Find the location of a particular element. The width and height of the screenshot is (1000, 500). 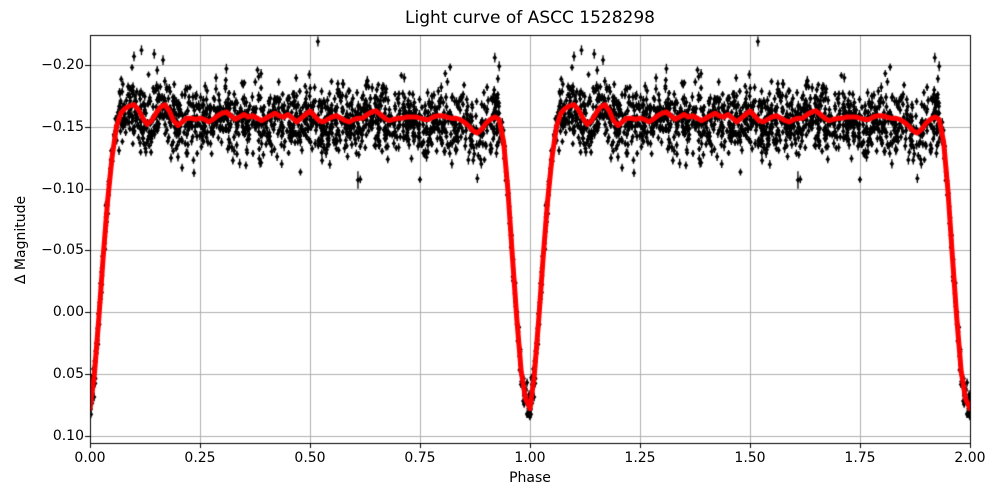

x-tick-label: 1.75 is located at coordinates (860, 458).